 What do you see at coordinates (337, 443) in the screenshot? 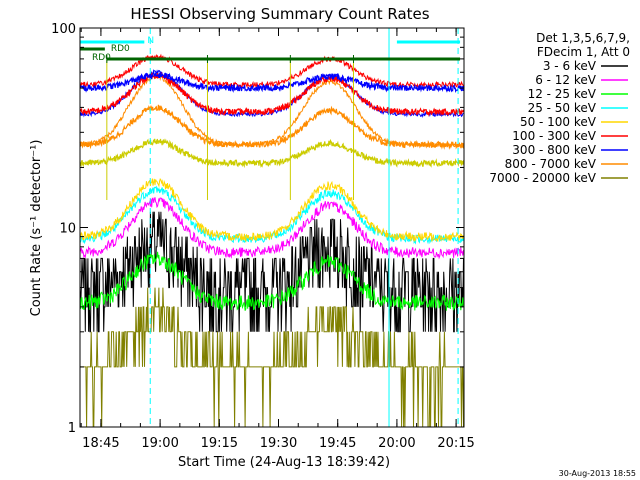
I see `x-tick-label: 19:45` at bounding box center [337, 443].